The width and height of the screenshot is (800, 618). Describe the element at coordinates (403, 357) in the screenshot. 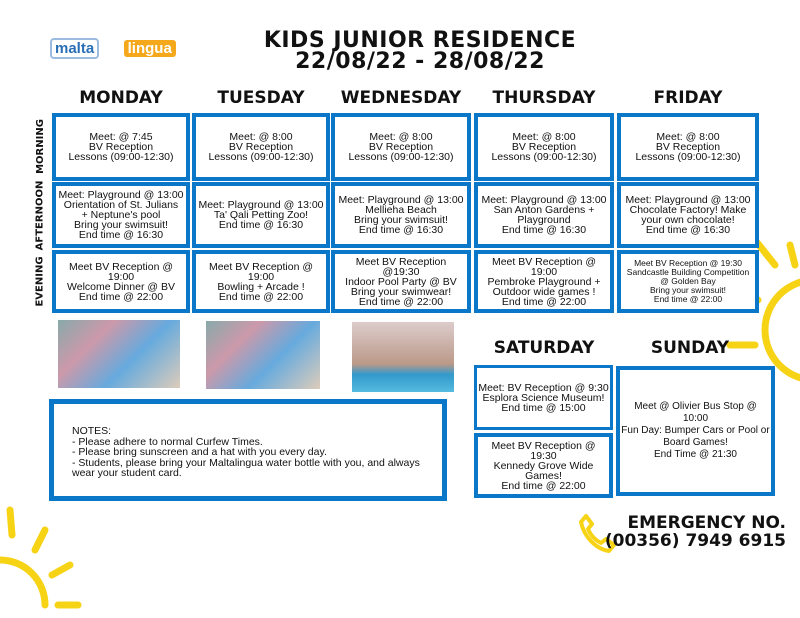

I see `photo-group-pool` at that location.